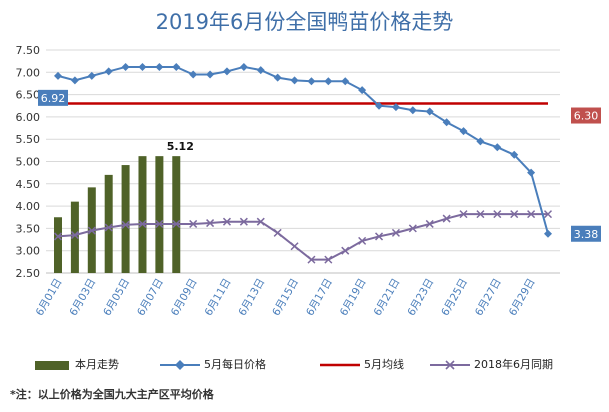  I want to click on footnote: *注：以上价格为全国九大主产区平均价格, so click(112, 394).